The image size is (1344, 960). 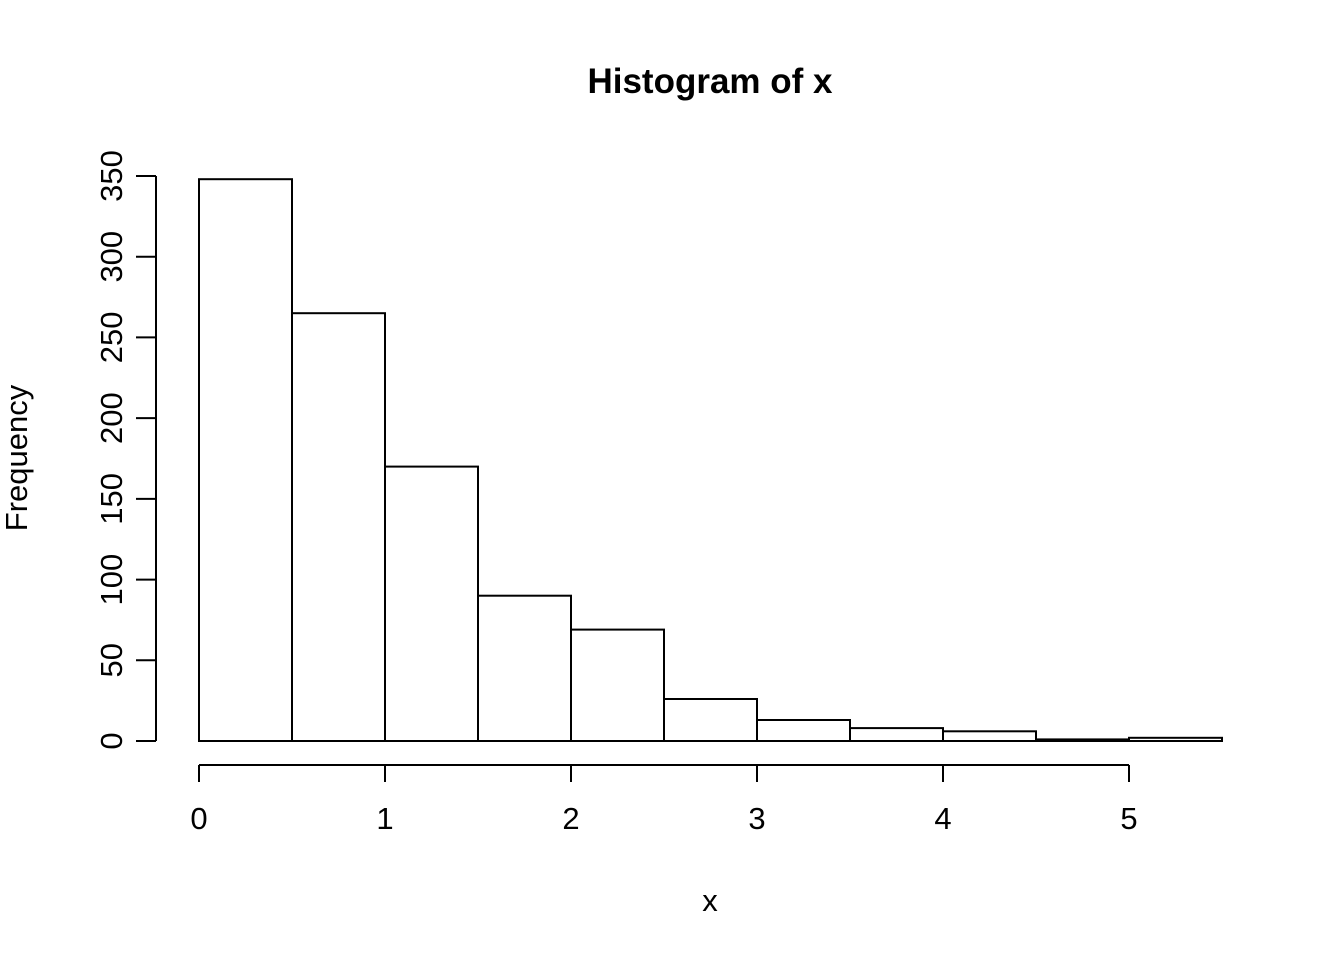 What do you see at coordinates (111, 580) in the screenshot?
I see `y-tick-label: 100` at bounding box center [111, 580].